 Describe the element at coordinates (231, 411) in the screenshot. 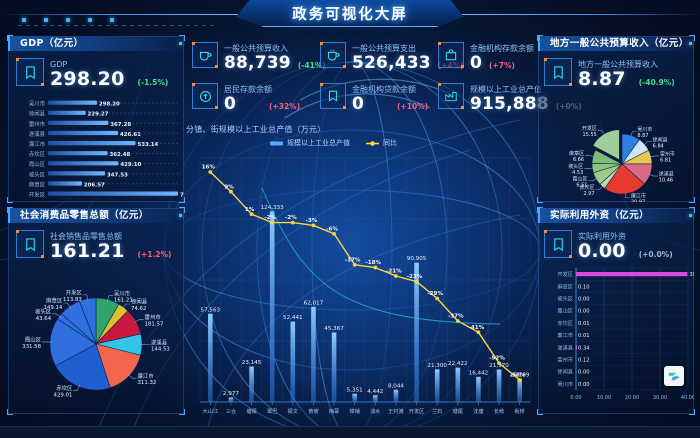

I see `svg-text: 三合` at that location.